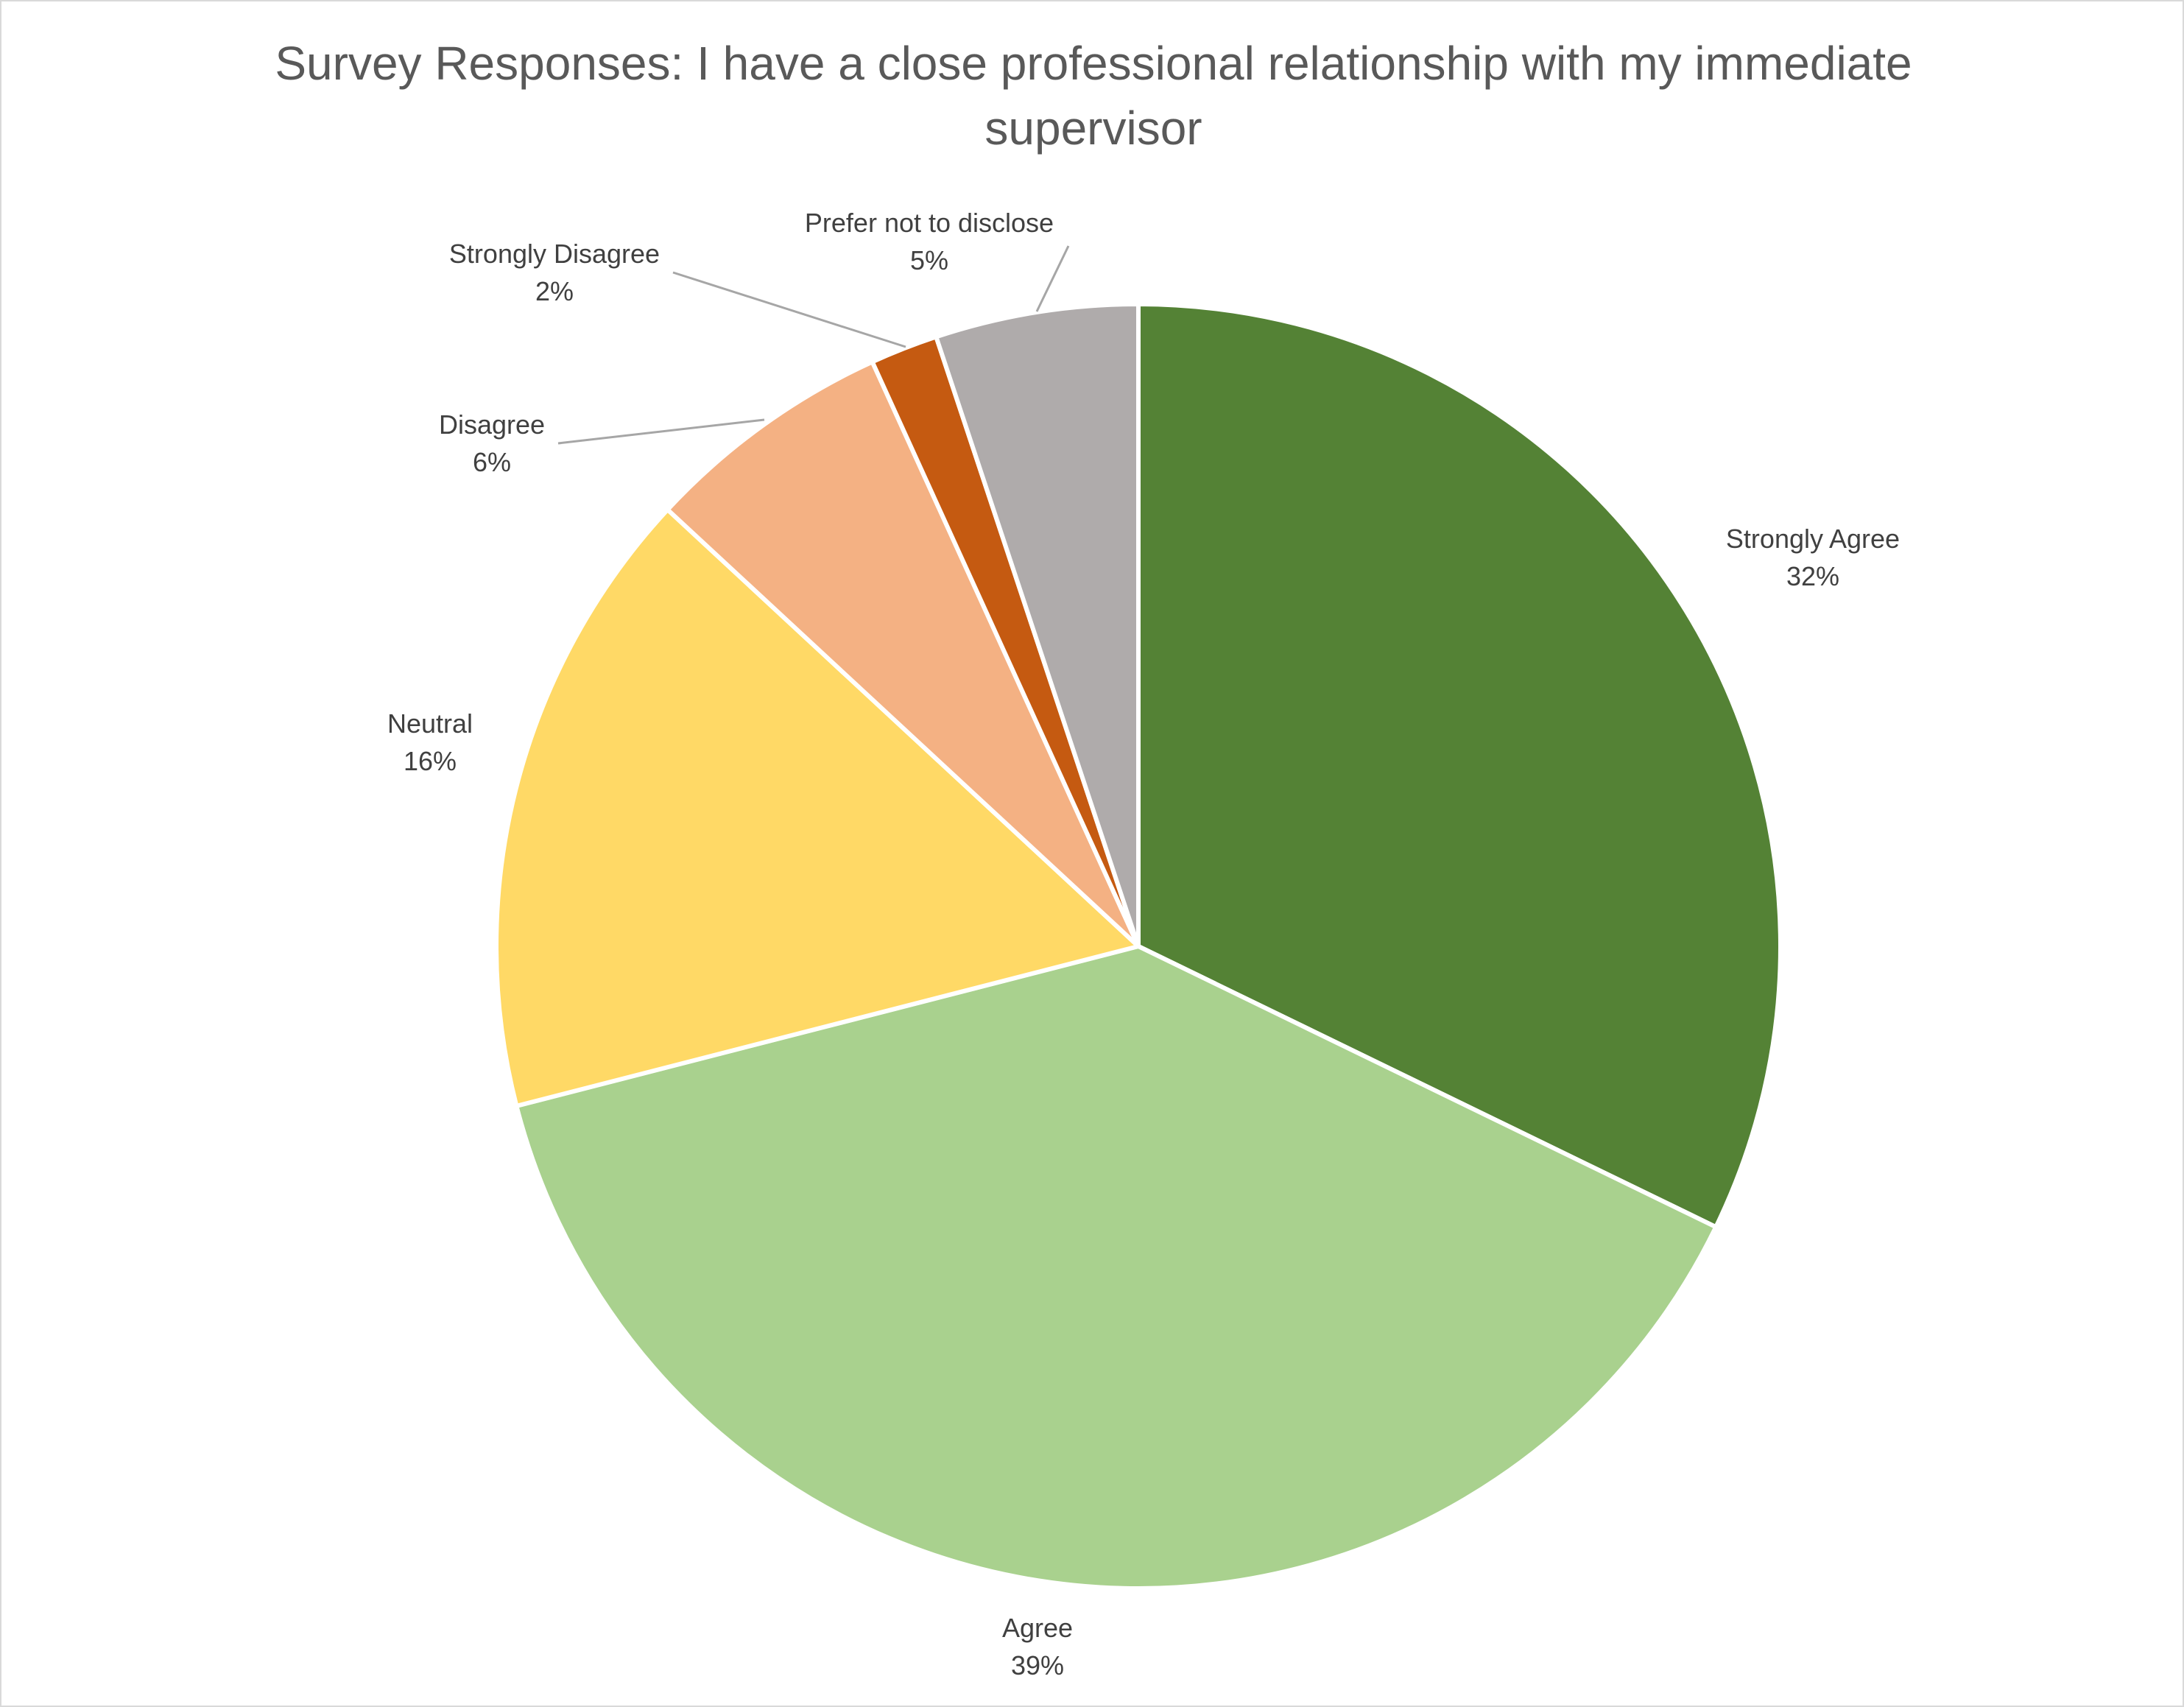  What do you see at coordinates (1037, 625) in the screenshot?
I see `pie-slice-prefer-not-to-disclose` at bounding box center [1037, 625].